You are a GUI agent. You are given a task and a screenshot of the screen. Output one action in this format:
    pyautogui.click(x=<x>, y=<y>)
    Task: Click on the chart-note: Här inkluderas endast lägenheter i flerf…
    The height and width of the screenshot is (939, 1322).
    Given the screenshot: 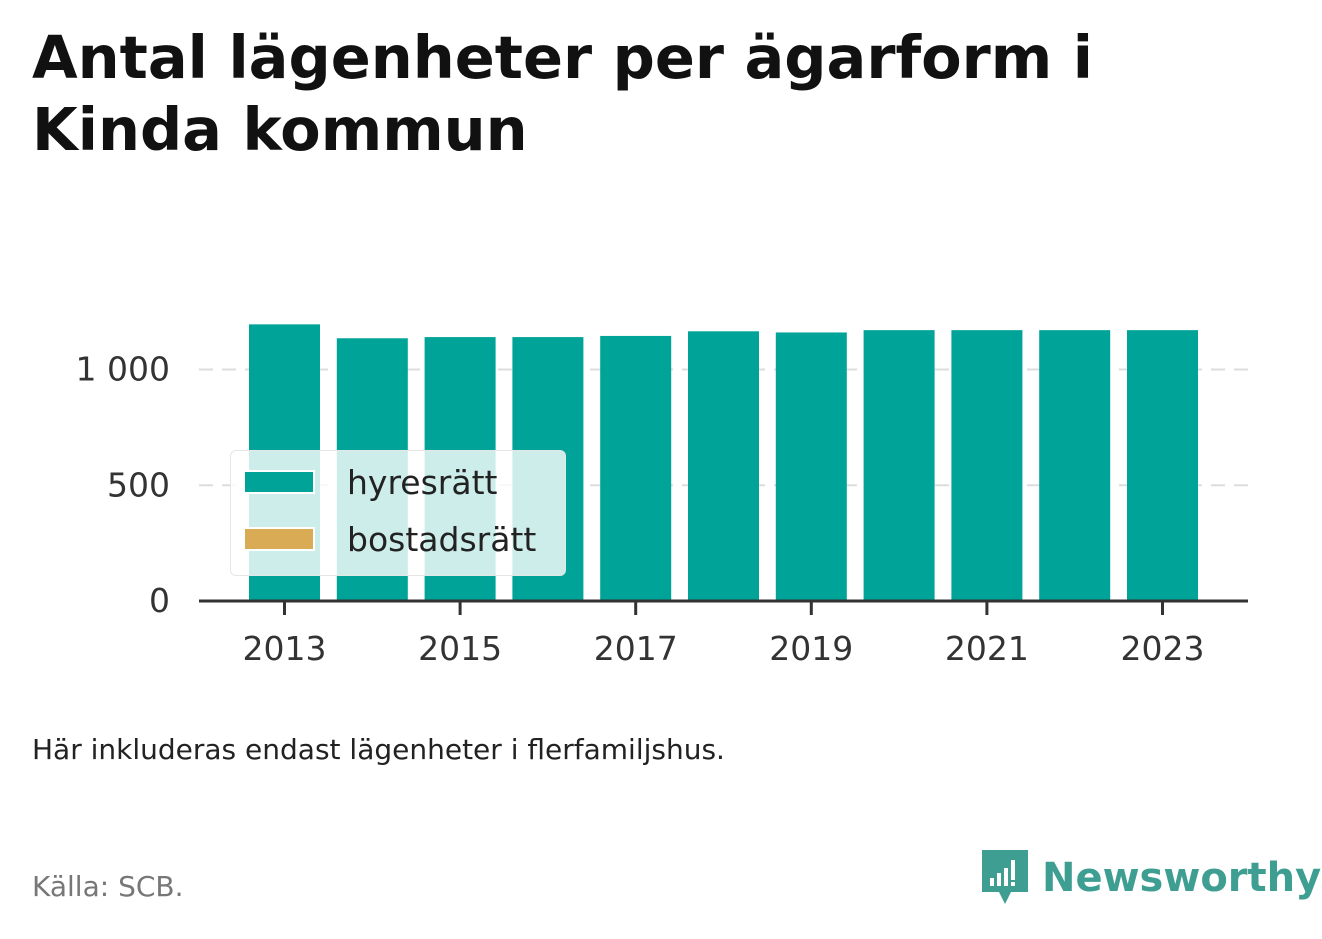 What is the action you would take?
    pyautogui.click(x=378, y=749)
    